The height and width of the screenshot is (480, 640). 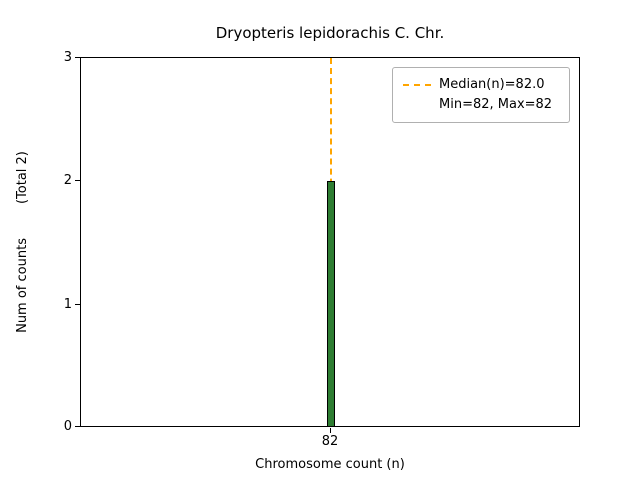 What do you see at coordinates (67, 180) in the screenshot?
I see `y-tick-label-2: 2` at bounding box center [67, 180].